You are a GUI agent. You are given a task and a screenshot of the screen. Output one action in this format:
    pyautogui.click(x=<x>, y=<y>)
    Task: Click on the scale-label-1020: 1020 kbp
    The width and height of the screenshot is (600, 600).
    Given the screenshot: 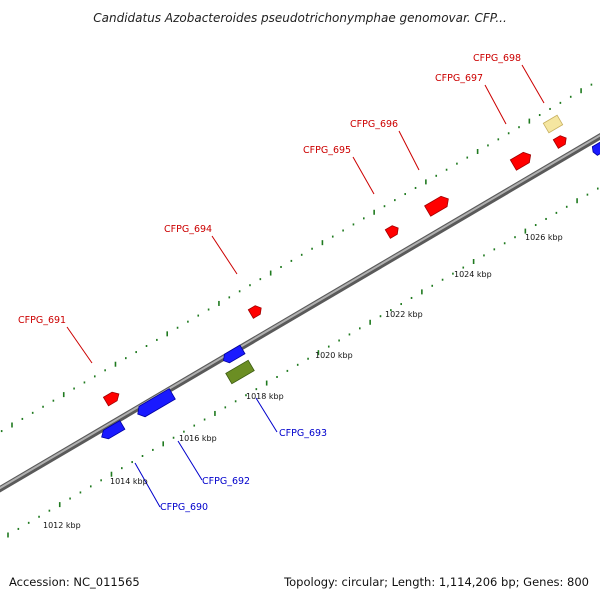 What is the action you would take?
    pyautogui.click(x=334, y=355)
    